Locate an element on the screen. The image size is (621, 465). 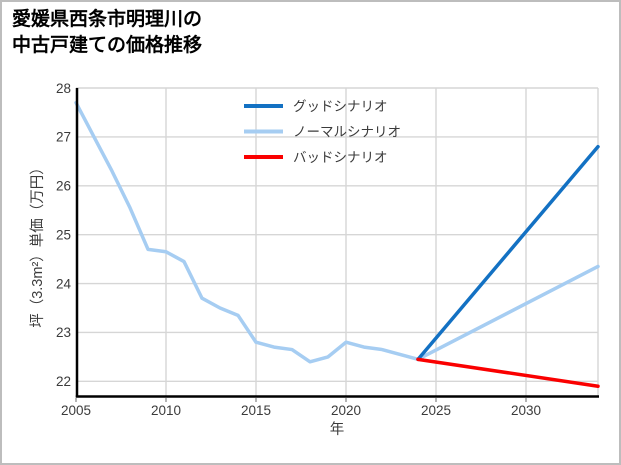
legend-label-bad: バッドシナリオ is located at coordinates (340, 157).